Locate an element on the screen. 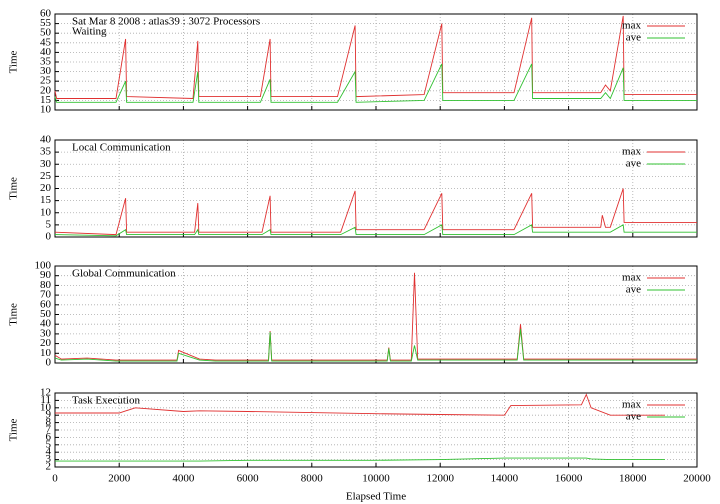 This screenshot has height=504, width=720. y-tick-label: 45 is located at coordinates (46, 42).